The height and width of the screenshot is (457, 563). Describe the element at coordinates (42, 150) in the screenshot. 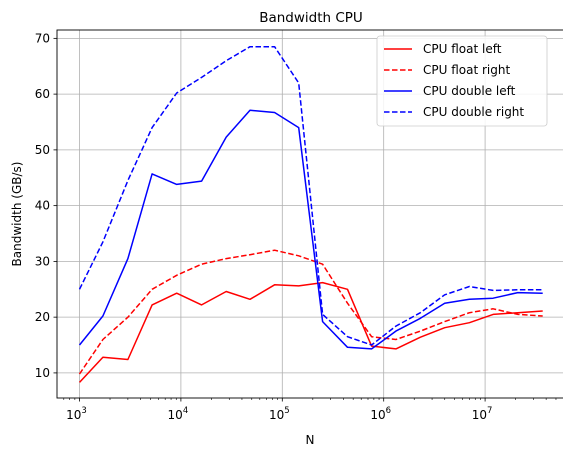

I see `y-tick-label: 50` at that location.